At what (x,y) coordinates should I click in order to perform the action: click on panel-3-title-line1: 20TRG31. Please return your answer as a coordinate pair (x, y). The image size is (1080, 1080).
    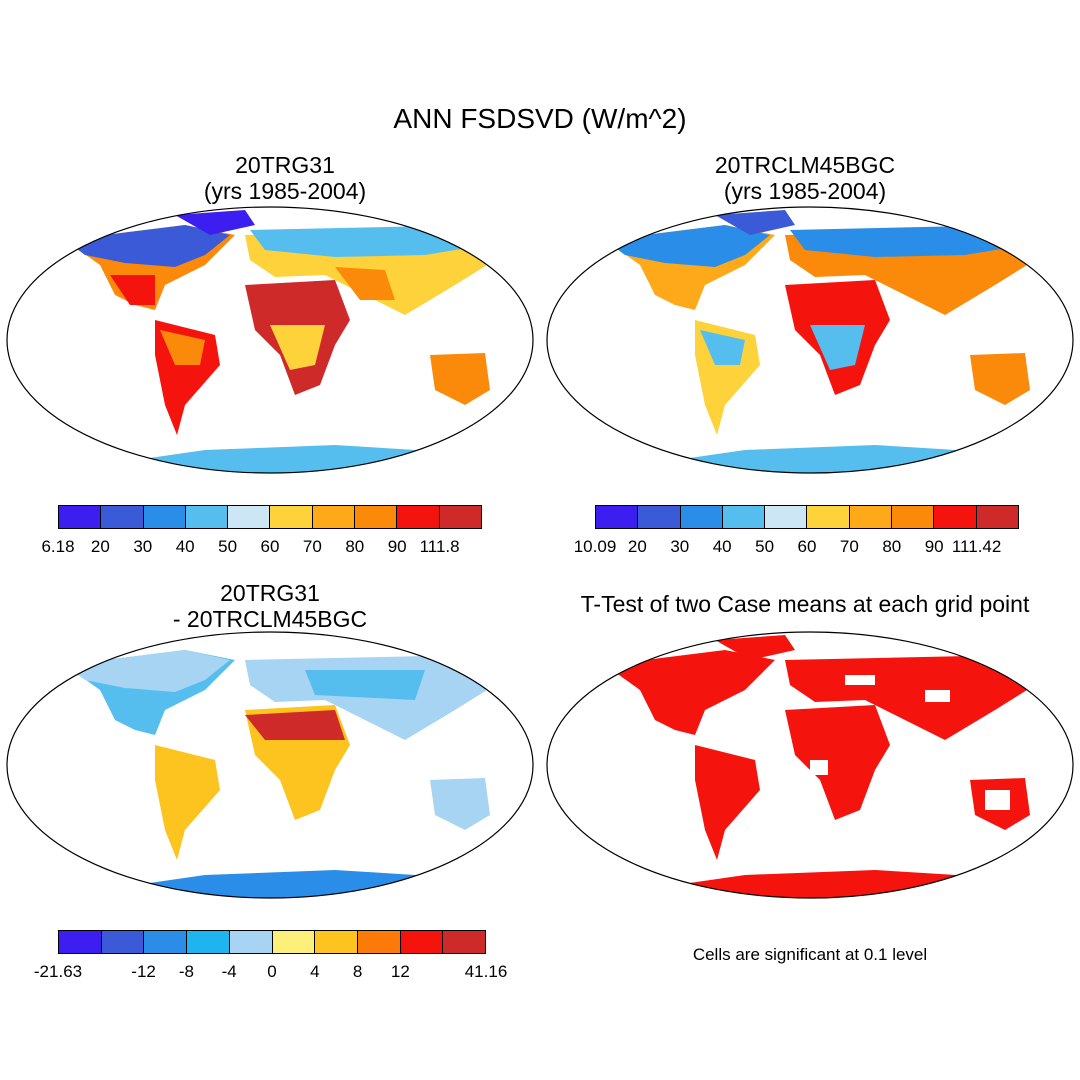
    Looking at the image, I should click on (270, 593).